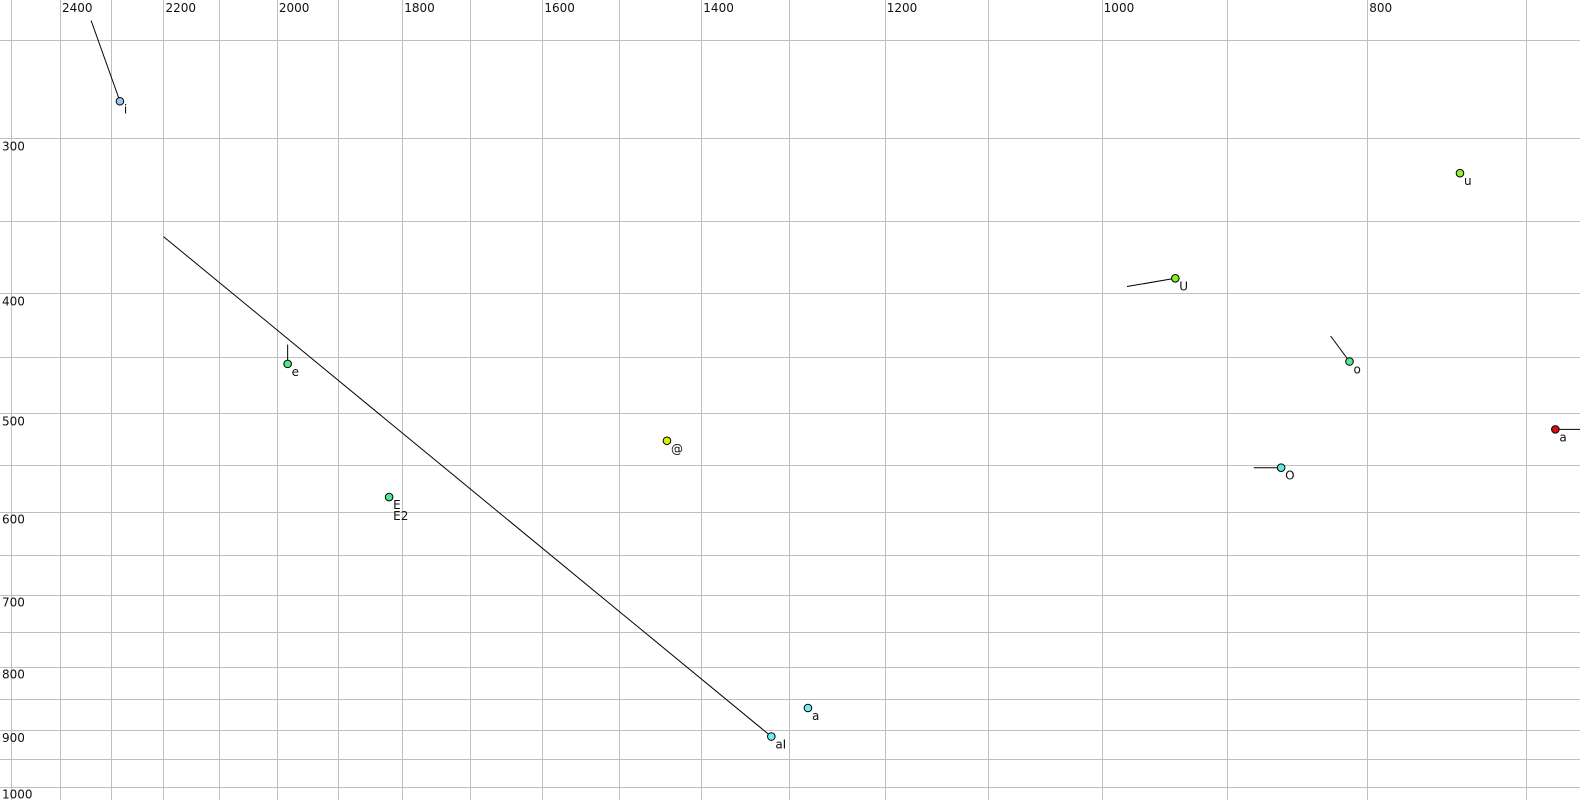 The image size is (1580, 800). What do you see at coordinates (294, 8) in the screenshot?
I see `x-tick-label: 2000` at bounding box center [294, 8].